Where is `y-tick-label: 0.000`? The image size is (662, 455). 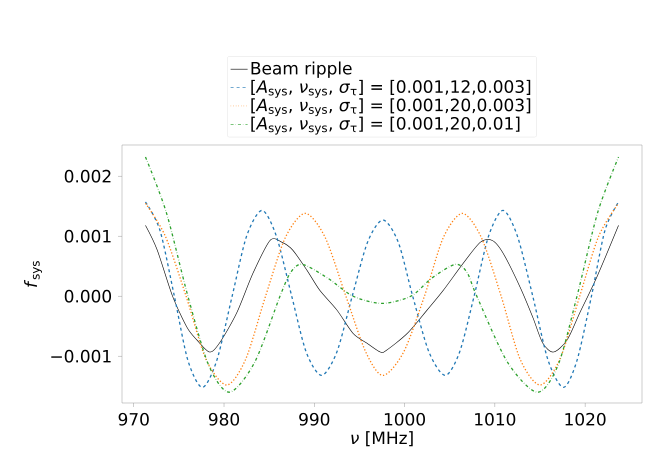 y-tick-label: 0.000 is located at coordinates (88, 296).